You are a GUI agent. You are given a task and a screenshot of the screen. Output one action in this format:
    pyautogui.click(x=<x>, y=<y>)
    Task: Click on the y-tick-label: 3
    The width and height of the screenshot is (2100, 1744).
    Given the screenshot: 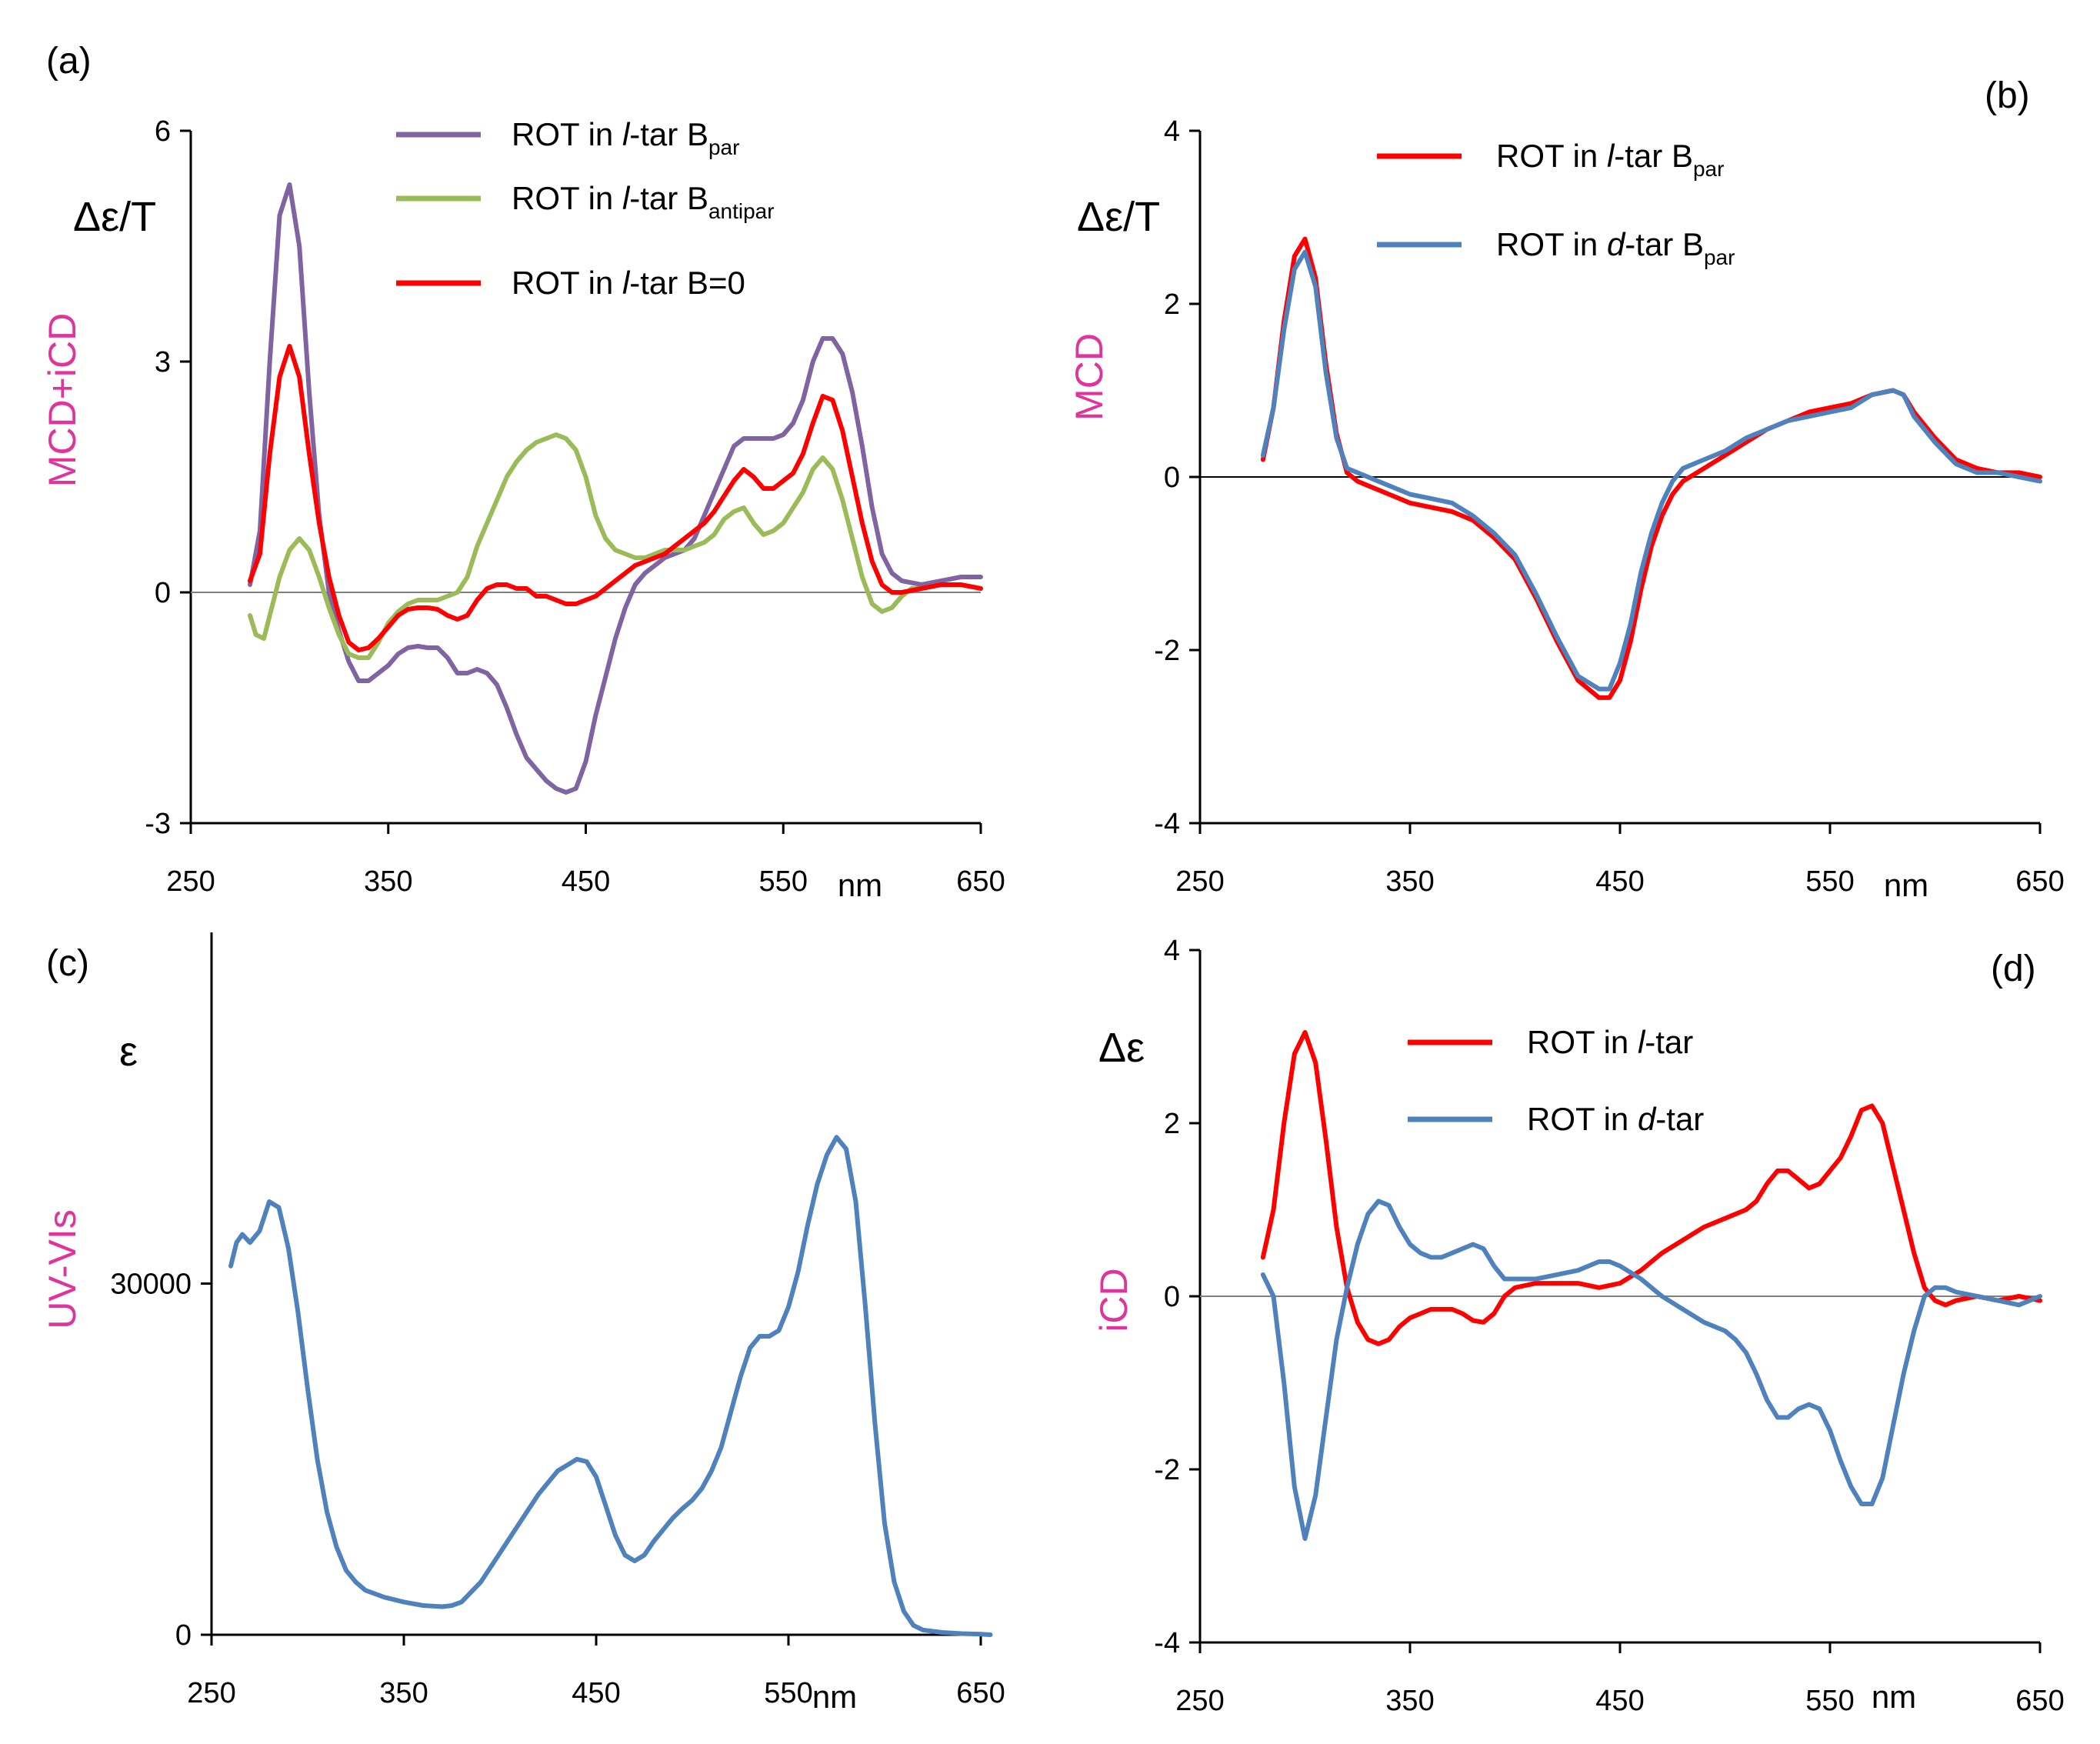 What is the action you would take?
    pyautogui.click(x=163, y=362)
    